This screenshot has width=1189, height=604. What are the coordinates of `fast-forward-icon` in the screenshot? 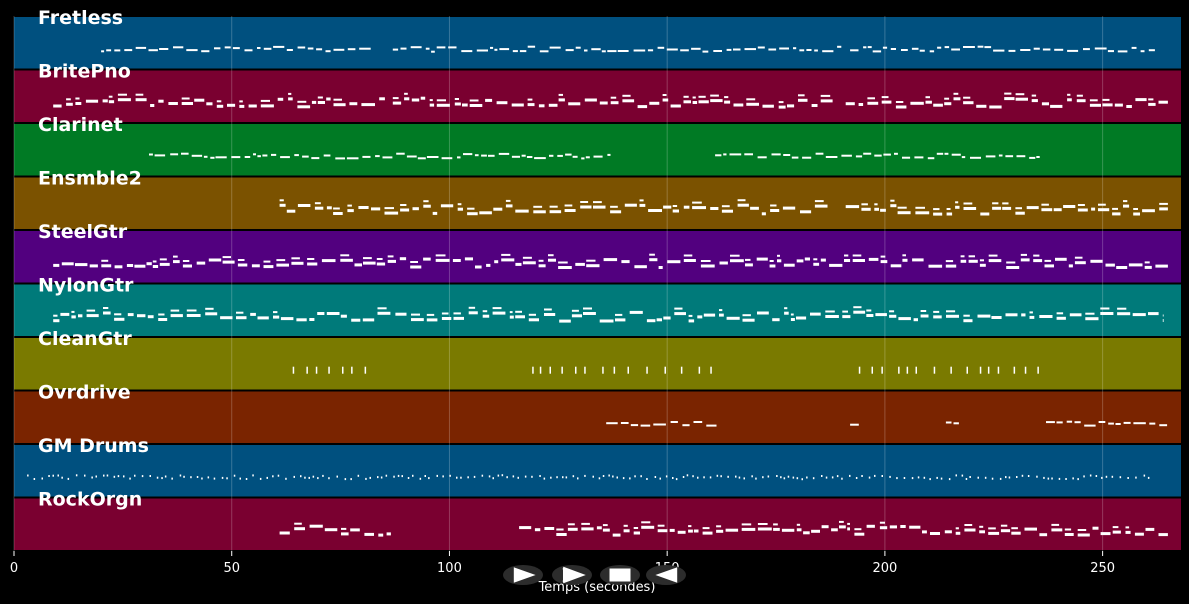 It's located at (574, 575).